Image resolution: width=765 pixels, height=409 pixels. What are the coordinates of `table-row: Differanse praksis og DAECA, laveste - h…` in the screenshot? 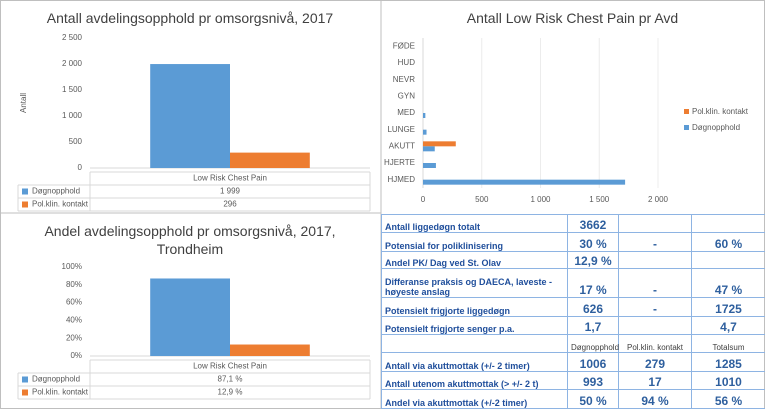 It's located at (573, 283).